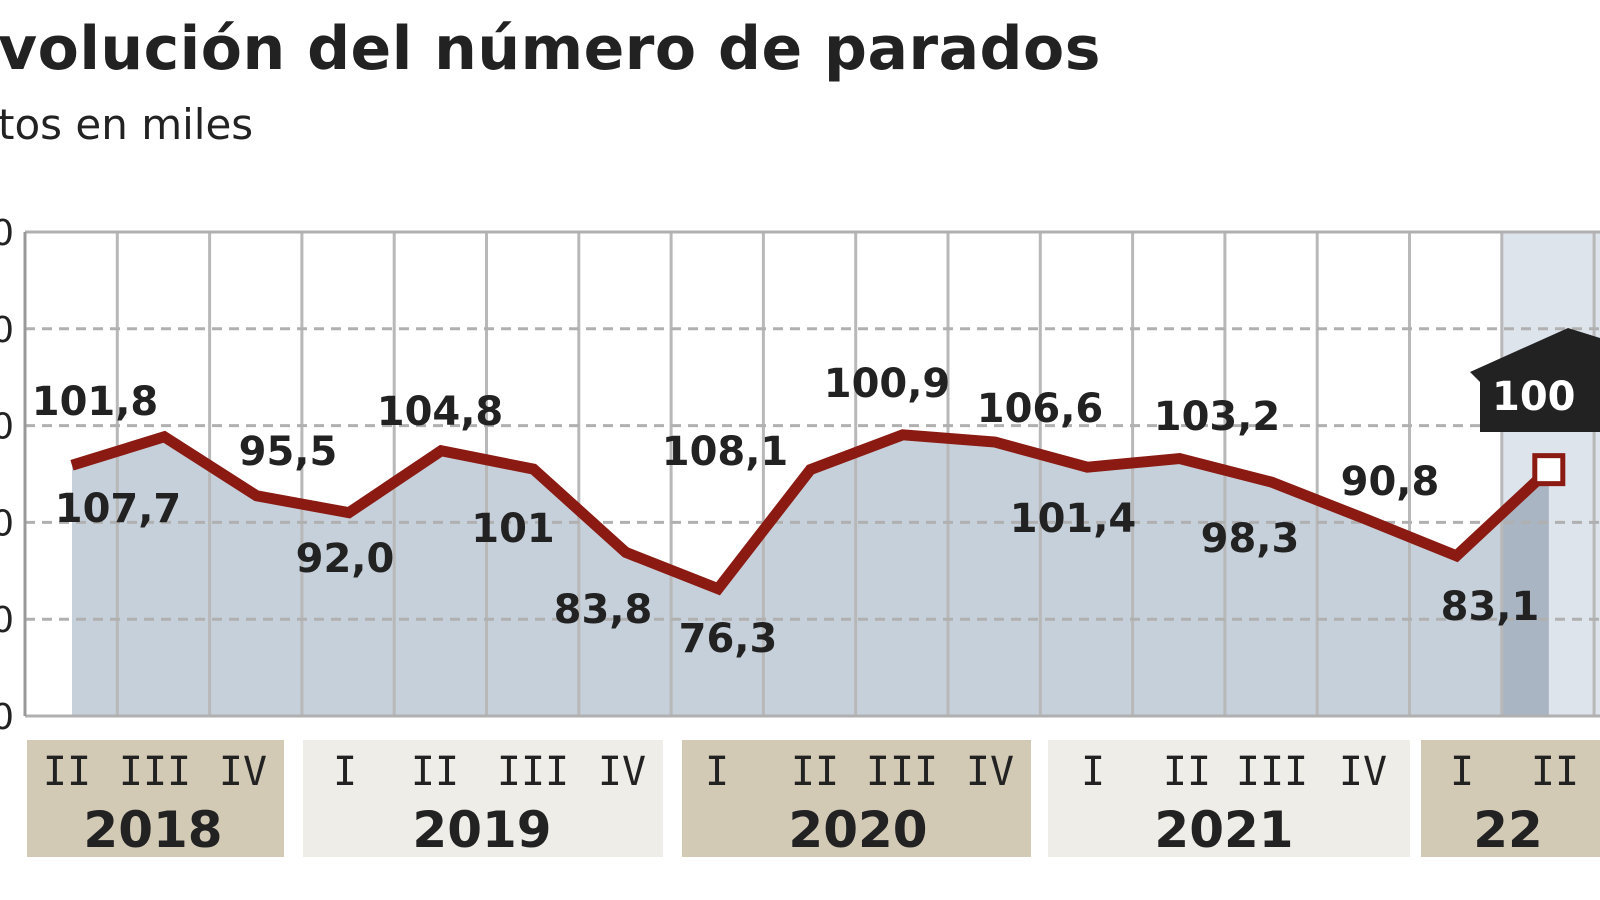 This screenshot has height=900, width=1600. What do you see at coordinates (345, 559) in the screenshot?
I see `data-label: 92,0` at bounding box center [345, 559].